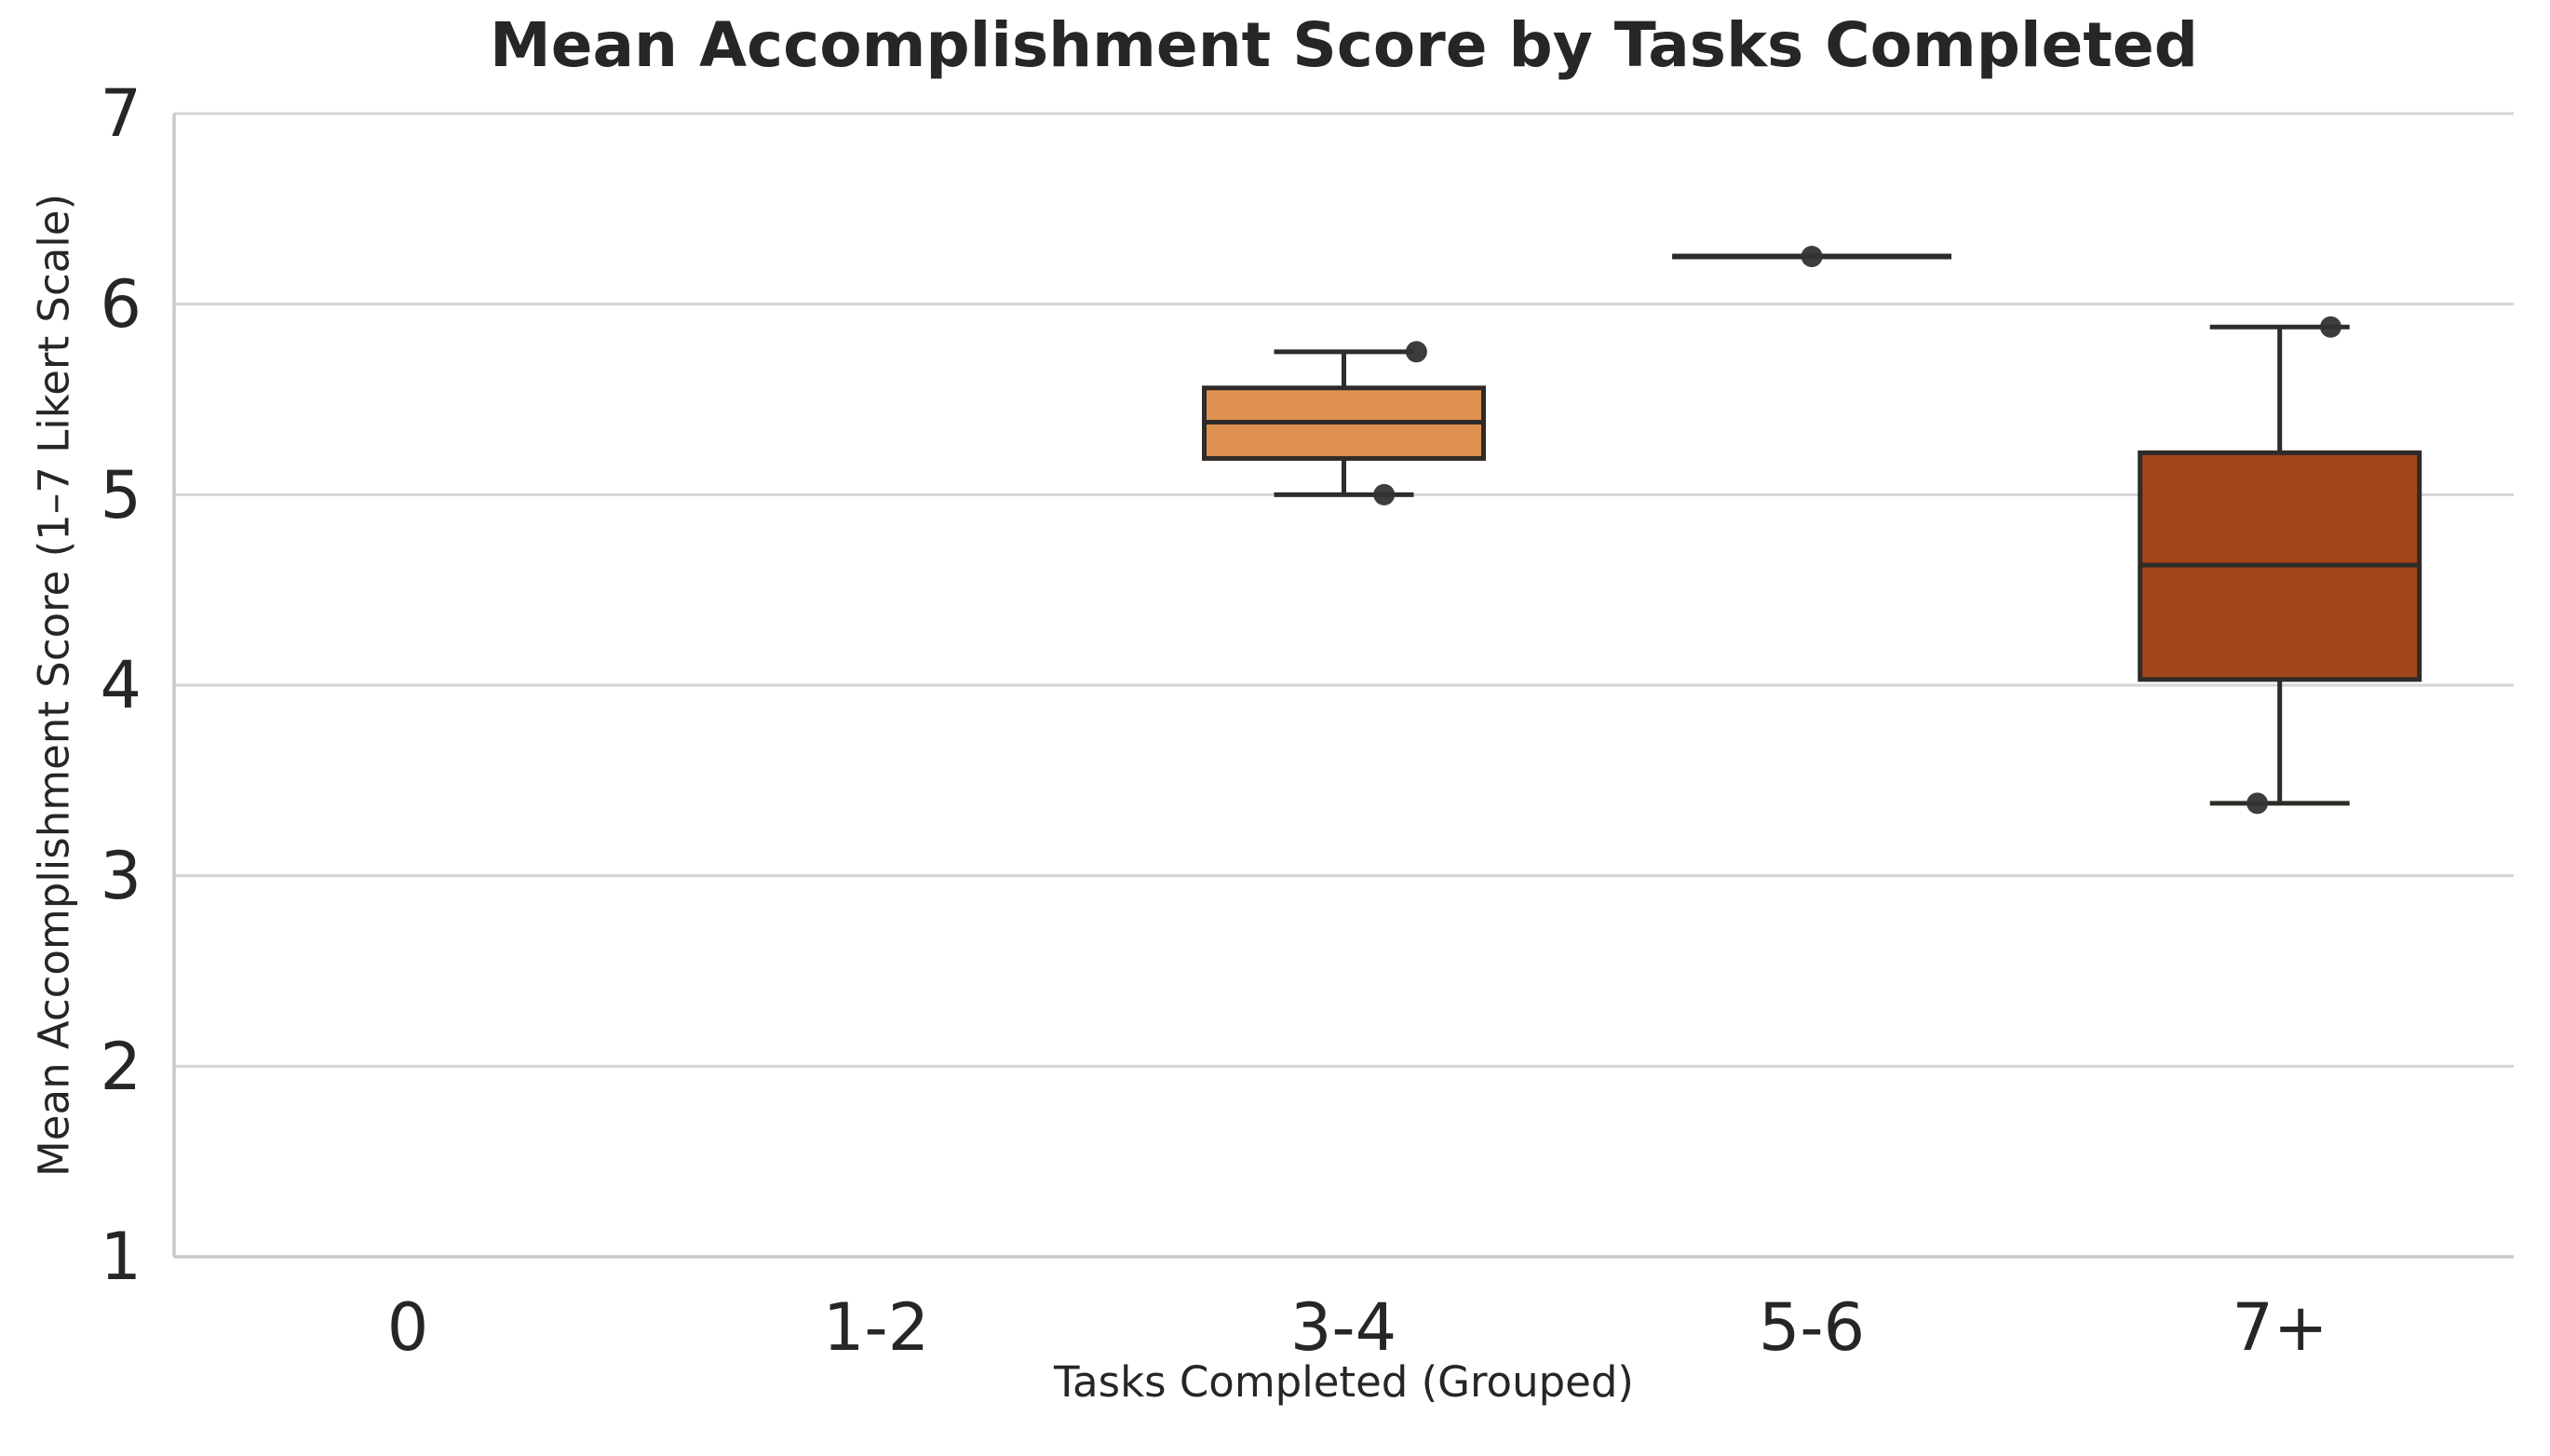 This screenshot has height=1456, width=2550. What do you see at coordinates (121, 685) in the screenshot?
I see `y-tick-4: 4` at bounding box center [121, 685].